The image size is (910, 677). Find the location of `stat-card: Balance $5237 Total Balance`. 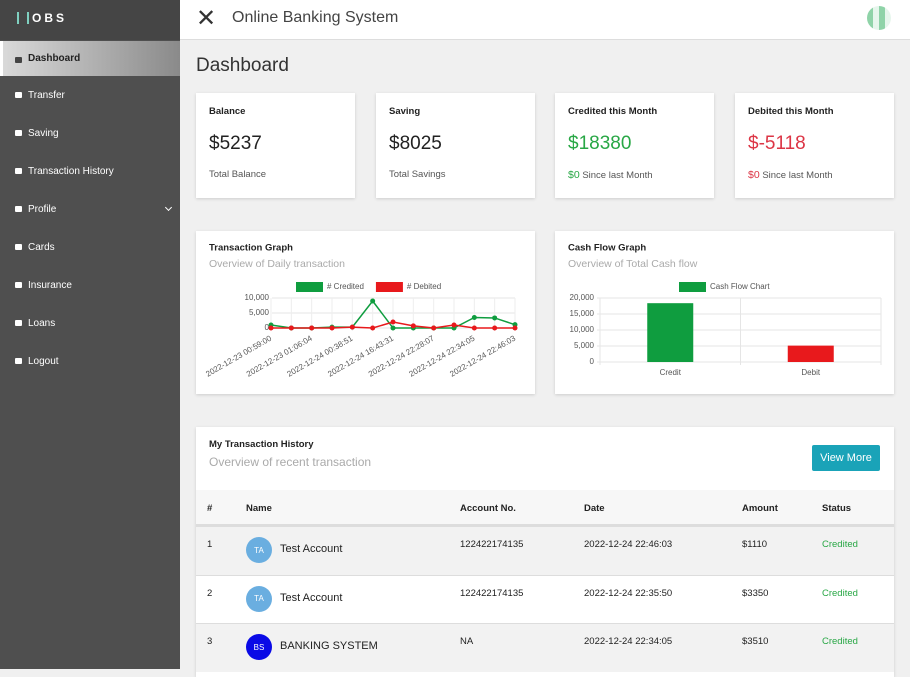

stat-card: Balance $5237 Total Balance is located at coordinates (275, 145).